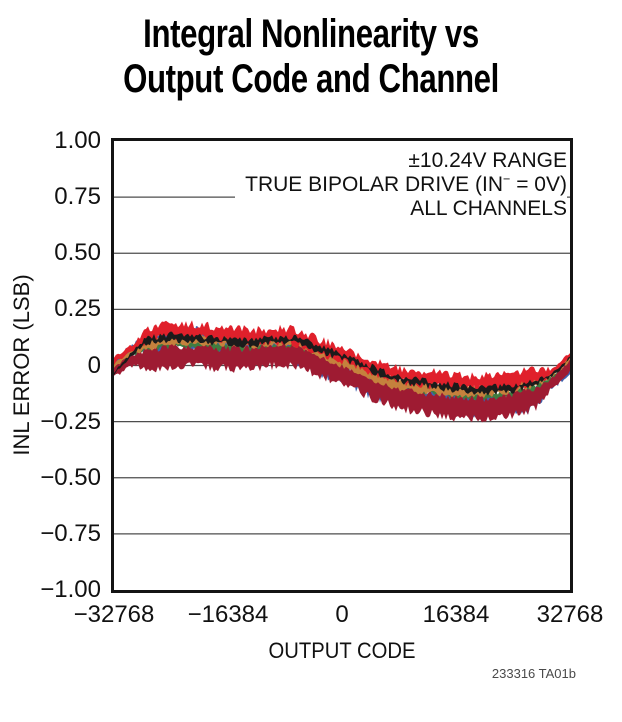 The image size is (622, 722). Describe the element at coordinates (70, 477) in the screenshot. I see `y-tick-label: −0.50` at that location.